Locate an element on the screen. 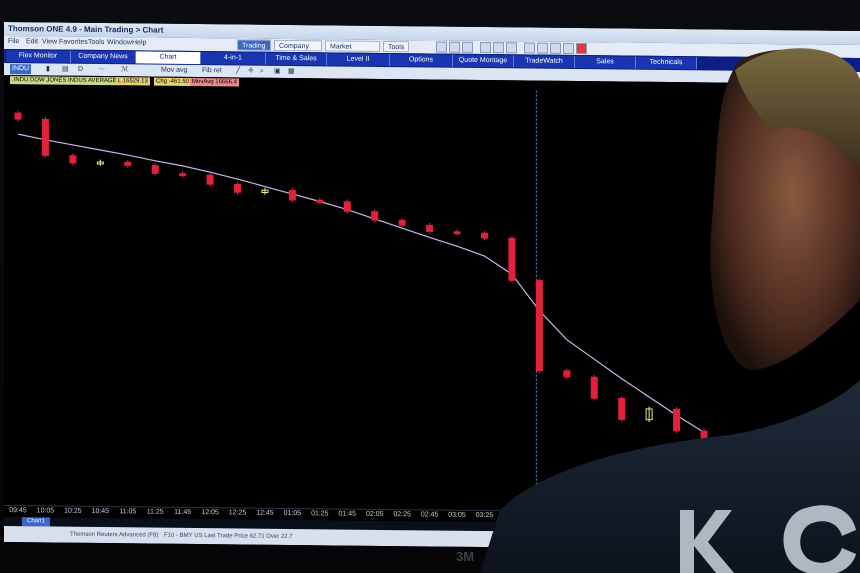 This screenshot has height=573, width=860. window-title: Thomson ONE 4.9 - Main Trading > Chart is located at coordinates (86, 29).